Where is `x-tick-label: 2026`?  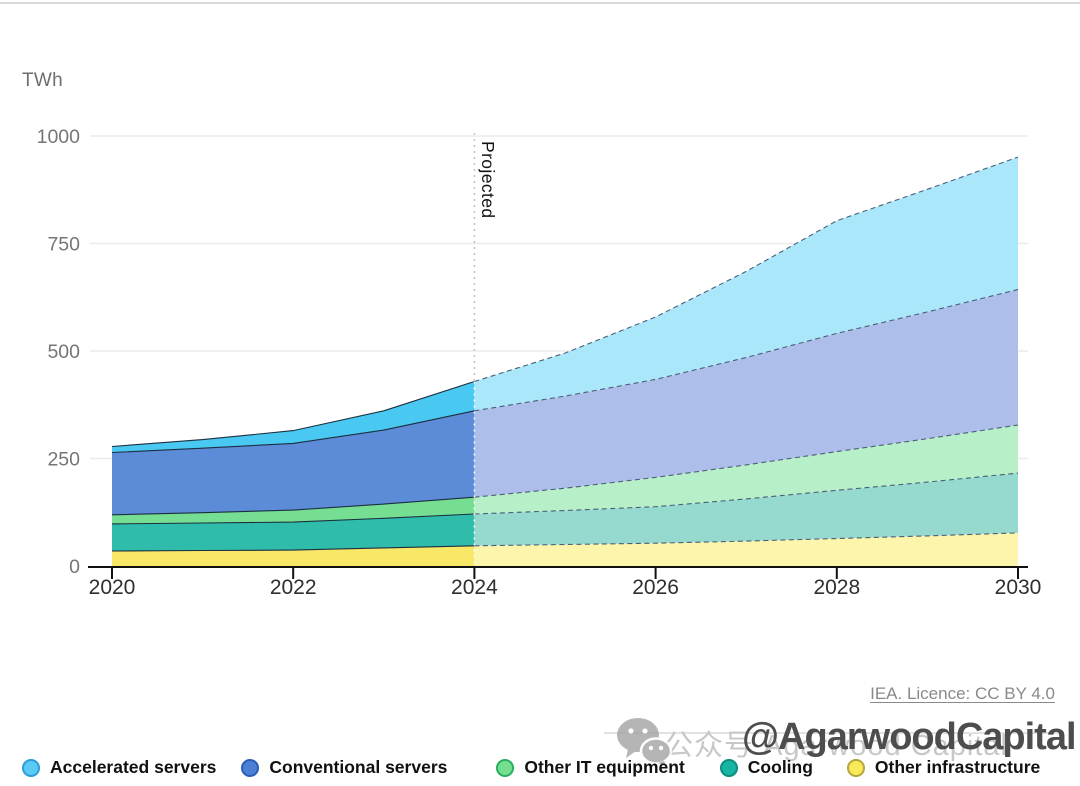 x-tick-label: 2026 is located at coordinates (655, 587).